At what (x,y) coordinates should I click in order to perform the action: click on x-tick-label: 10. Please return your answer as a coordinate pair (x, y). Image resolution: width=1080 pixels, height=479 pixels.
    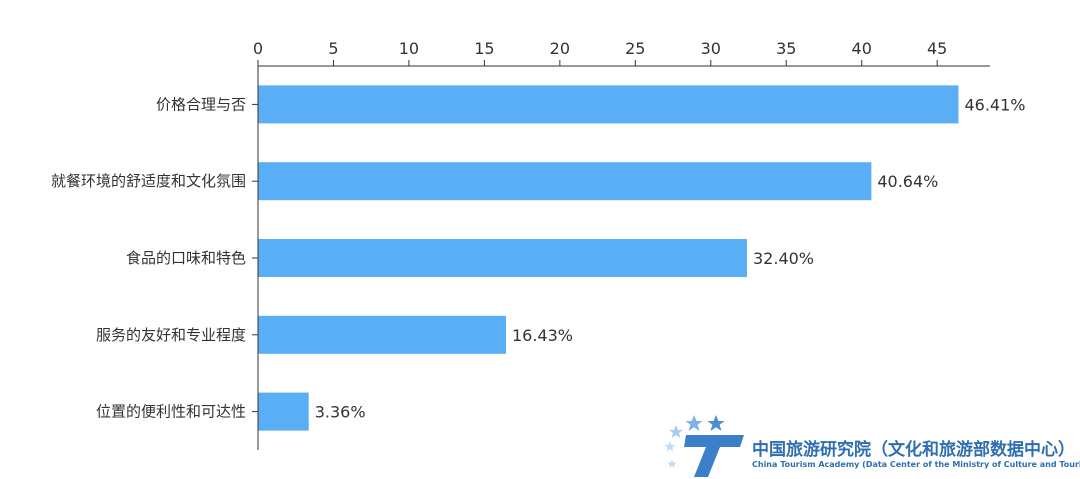
    Looking at the image, I should click on (409, 48).